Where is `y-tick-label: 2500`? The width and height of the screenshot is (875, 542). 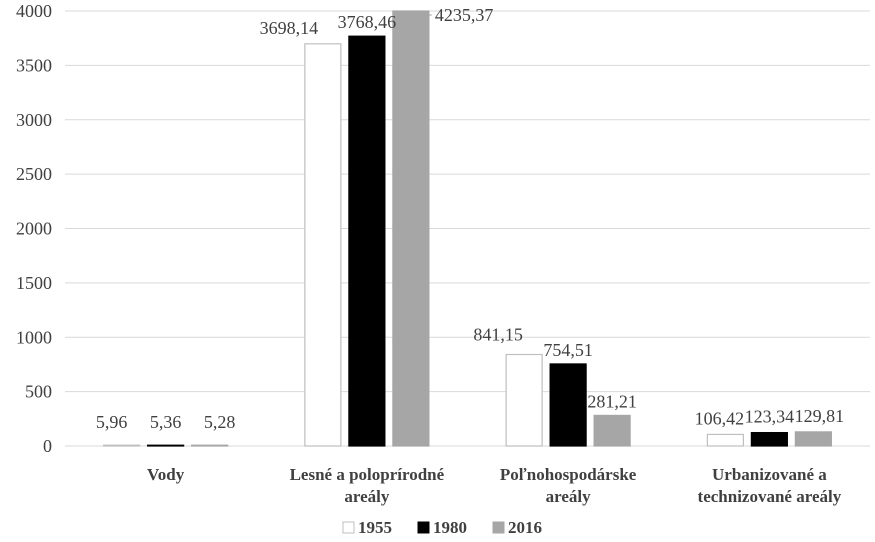
y-tick-label: 2500 is located at coordinates (34, 174).